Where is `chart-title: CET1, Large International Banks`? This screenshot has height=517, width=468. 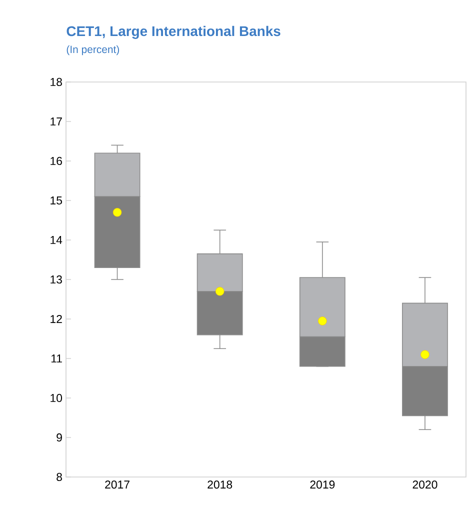 chart-title: CET1, Large International Banks is located at coordinates (173, 32).